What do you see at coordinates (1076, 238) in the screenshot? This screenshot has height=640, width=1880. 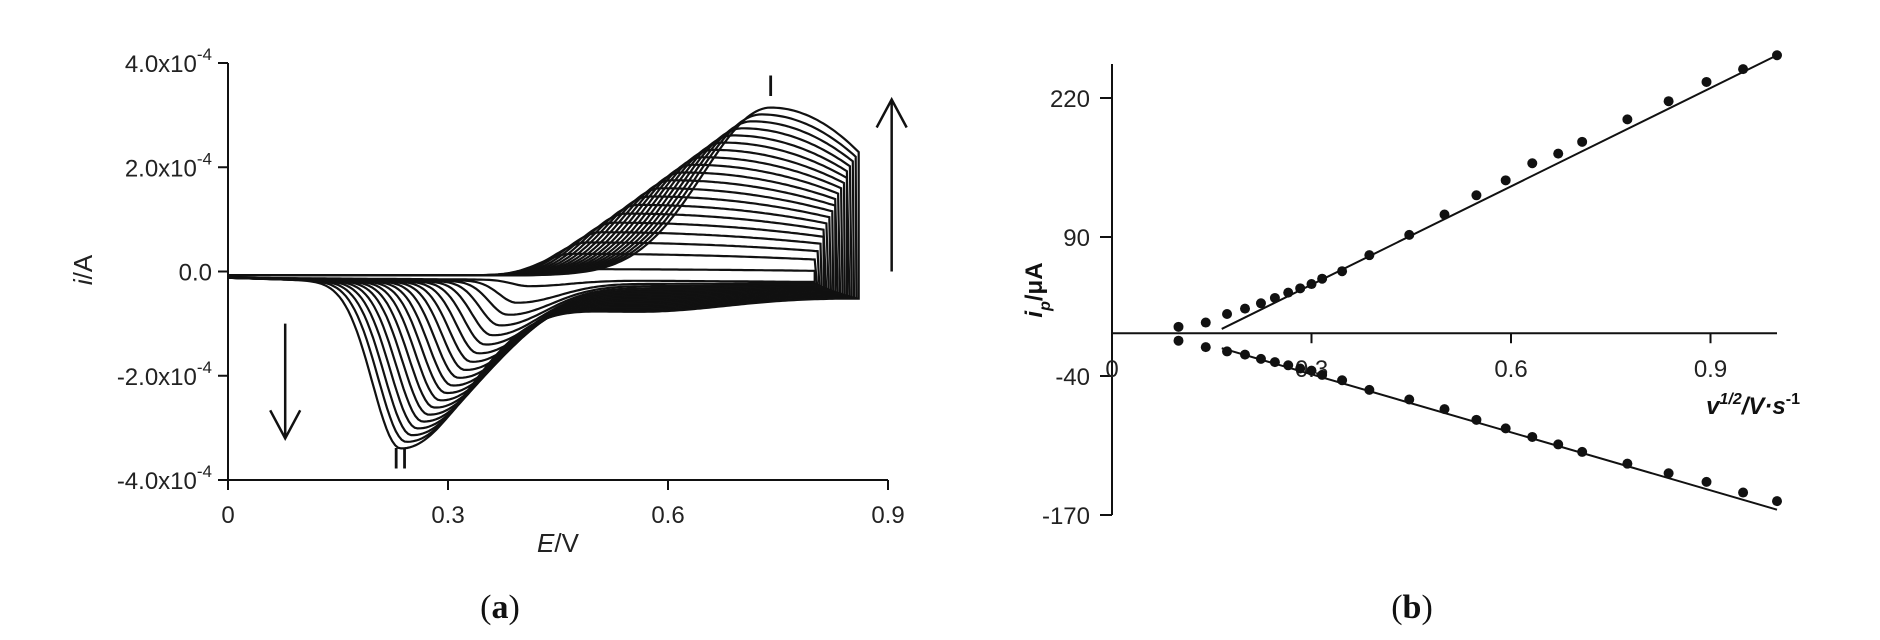 I see `y-tick-label: 90` at bounding box center [1076, 238].